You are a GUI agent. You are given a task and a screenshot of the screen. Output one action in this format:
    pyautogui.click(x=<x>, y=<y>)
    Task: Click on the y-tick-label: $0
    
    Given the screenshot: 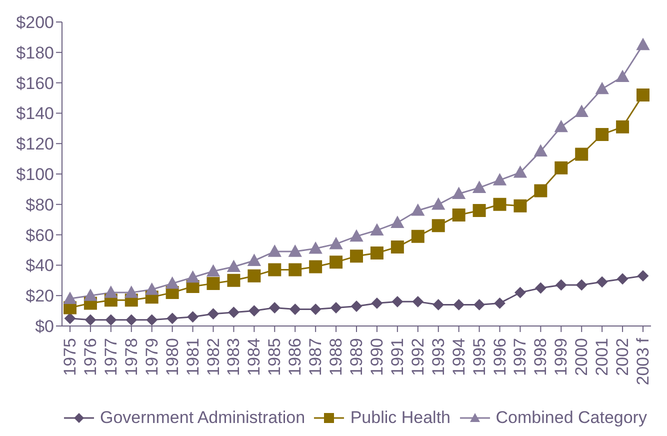 What is the action you would take?
    pyautogui.click(x=44, y=326)
    